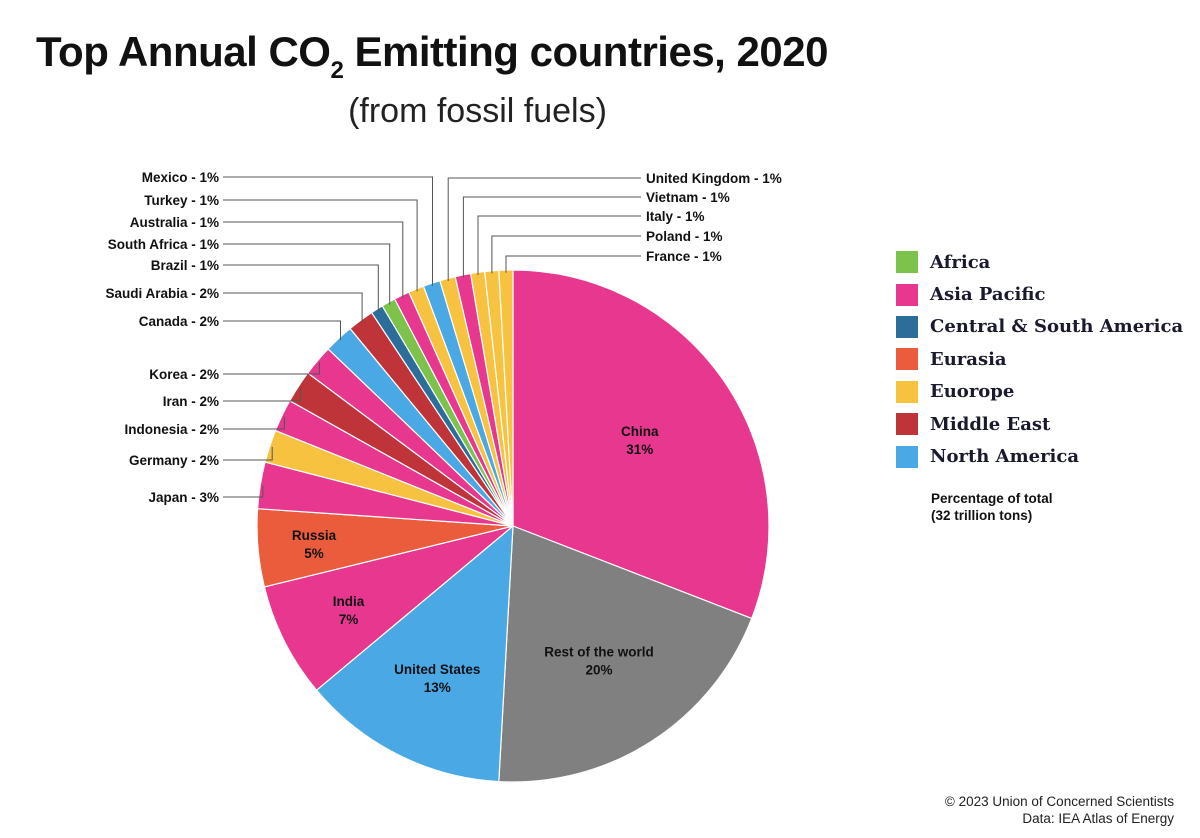  I want to click on callout-label-japan-3: Japan - 3%, so click(183, 497).